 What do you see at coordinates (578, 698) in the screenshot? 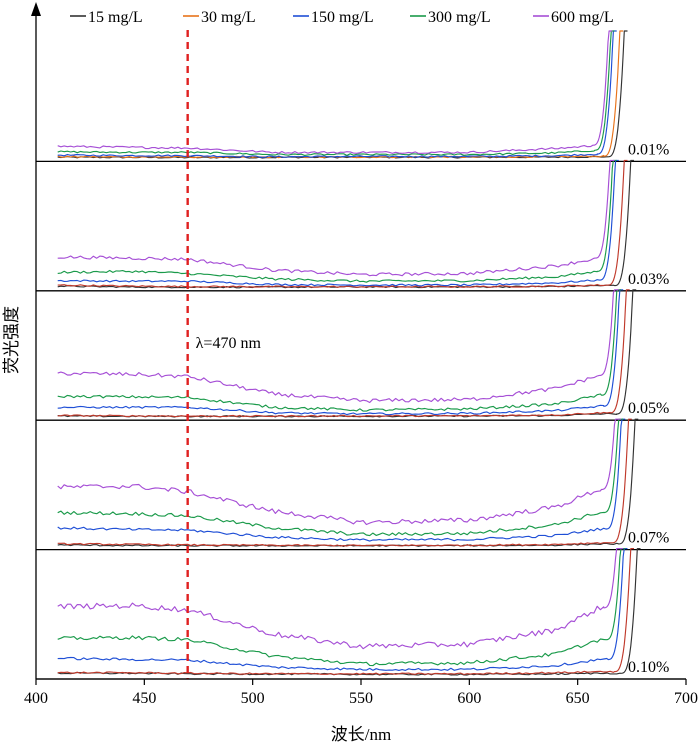
I see `x-tick-label: 650` at bounding box center [578, 698].